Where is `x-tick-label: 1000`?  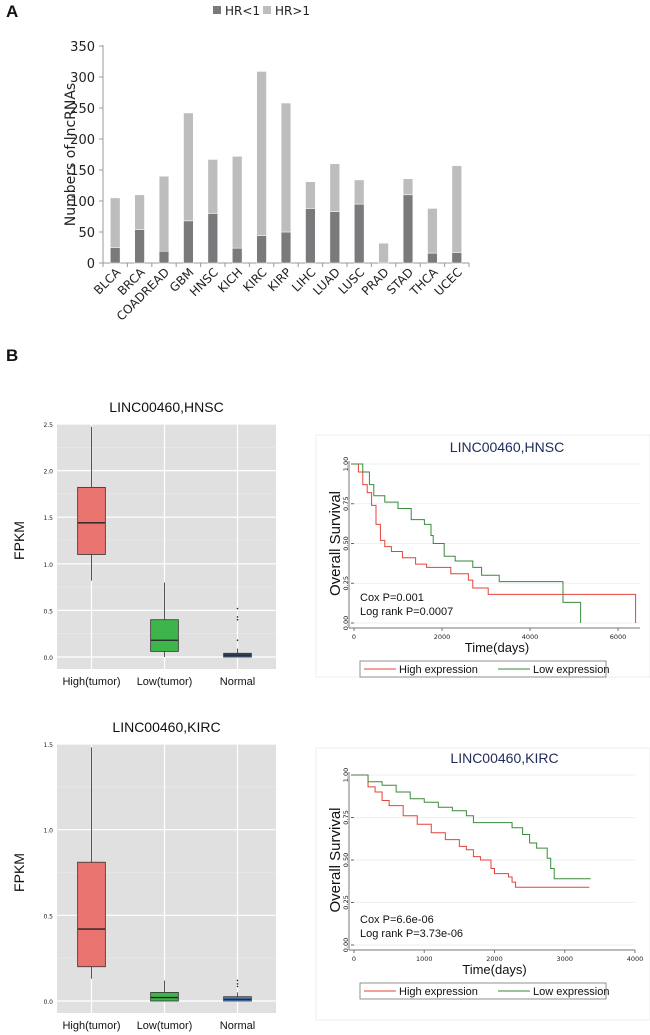 x-tick-label: 1000 is located at coordinates (424, 959).